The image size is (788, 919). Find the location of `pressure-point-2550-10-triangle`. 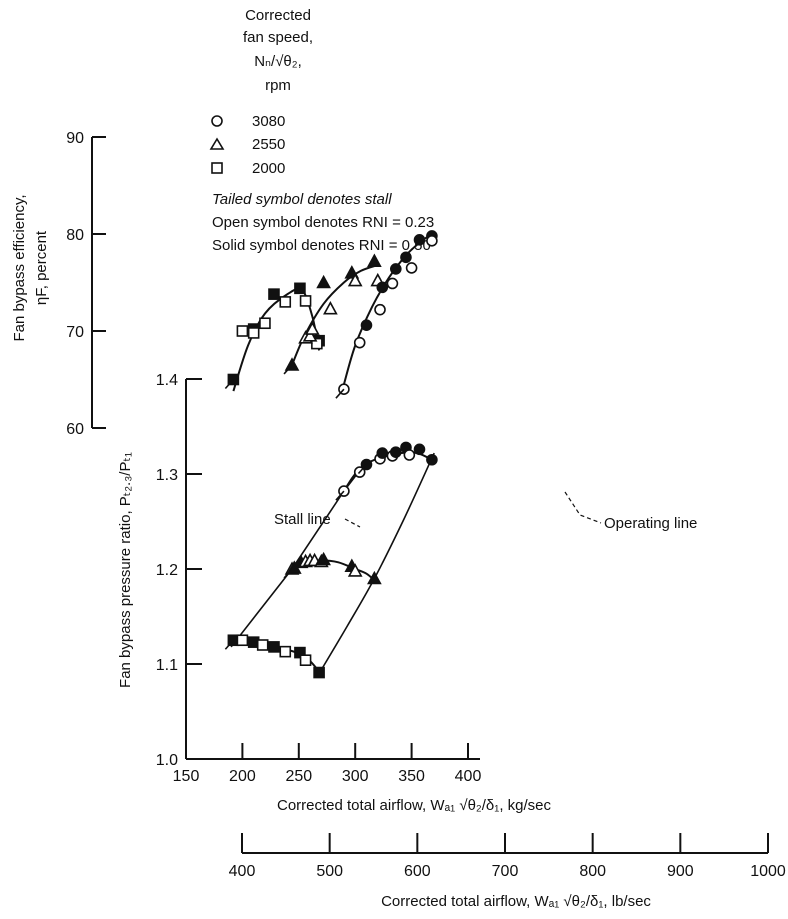

pressure-point-2550-10-triangle is located at coordinates (374, 577).